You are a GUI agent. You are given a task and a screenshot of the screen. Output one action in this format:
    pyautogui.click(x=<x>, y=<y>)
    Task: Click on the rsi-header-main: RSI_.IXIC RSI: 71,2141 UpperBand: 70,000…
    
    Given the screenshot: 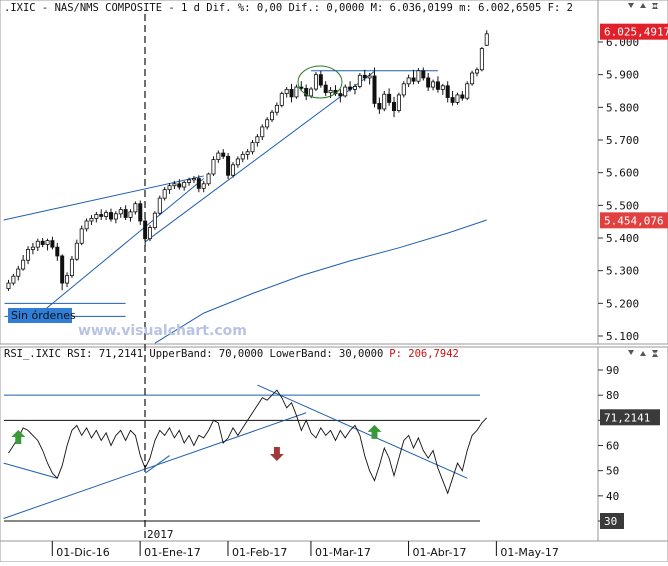 What is the action you would take?
    pyautogui.click(x=193, y=354)
    